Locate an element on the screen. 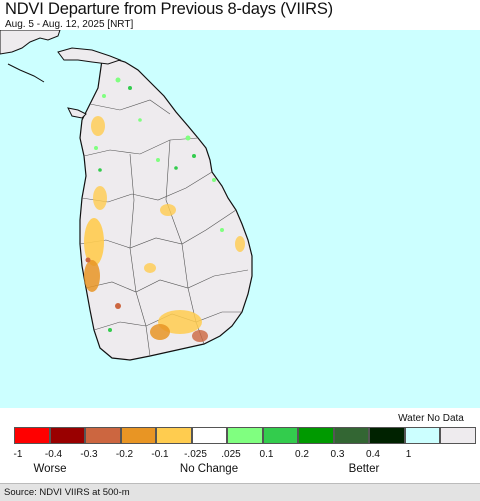 Image resolution: width=480 pixels, height=501 pixels. legend-tick-label: 0.1 is located at coordinates (266, 454).